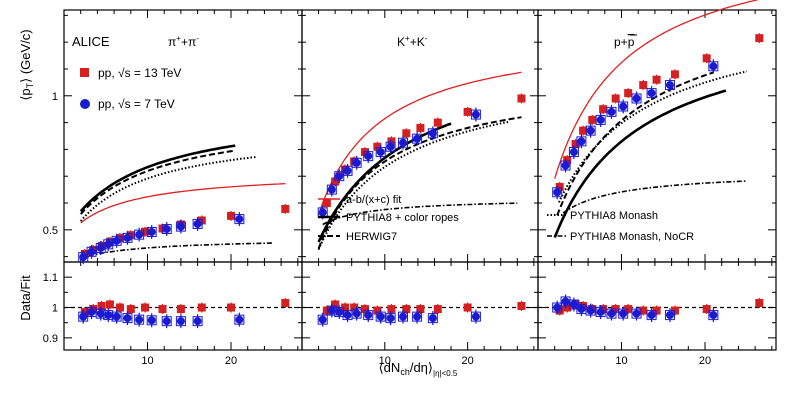  I want to click on legend-marker-pp13, so click(84, 72).